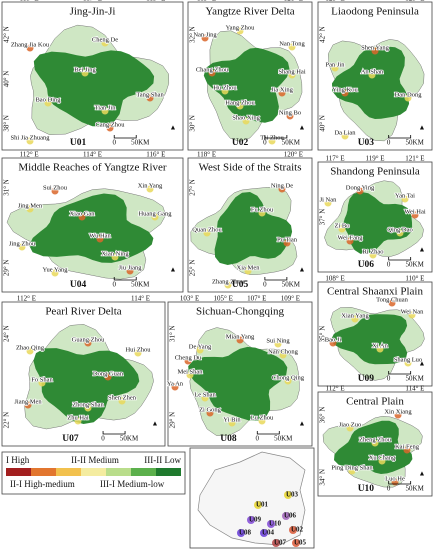 The width and height of the screenshot is (434, 550). Describe the element at coordinates (323, 334) in the screenshot. I see `lat-label: 35° N` at that location.